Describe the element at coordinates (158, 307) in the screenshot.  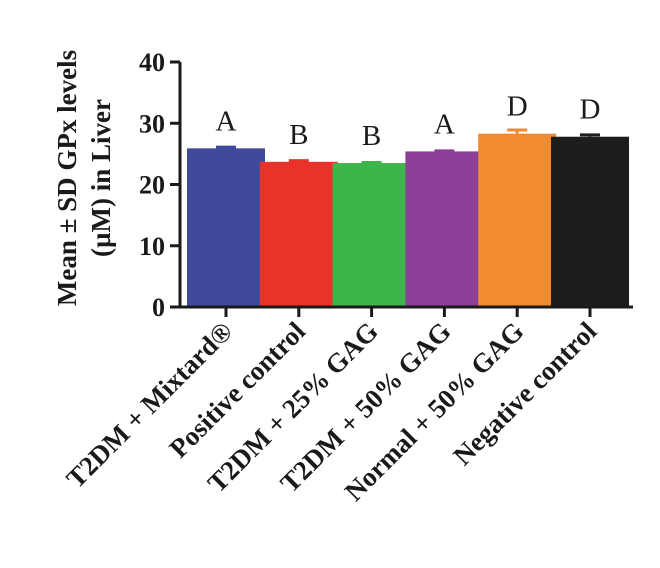
I see `y-tick-label: 0` at that location.